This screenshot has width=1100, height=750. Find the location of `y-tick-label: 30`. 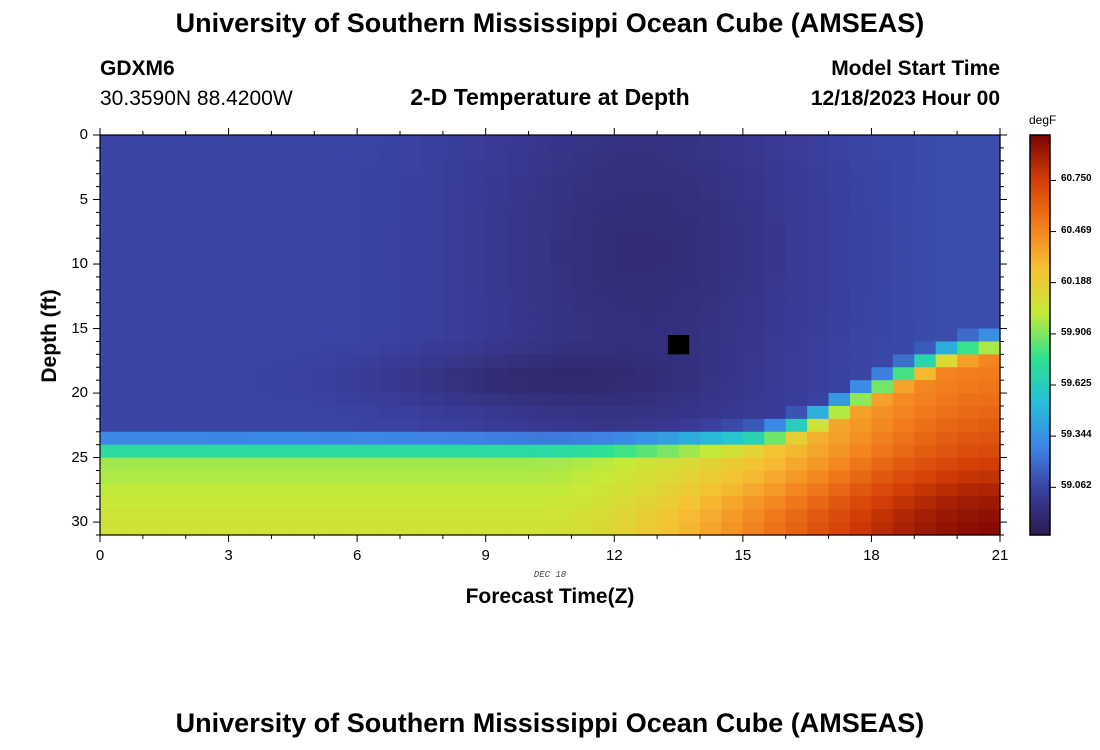

y-tick-label: 30 is located at coordinates (79, 522).